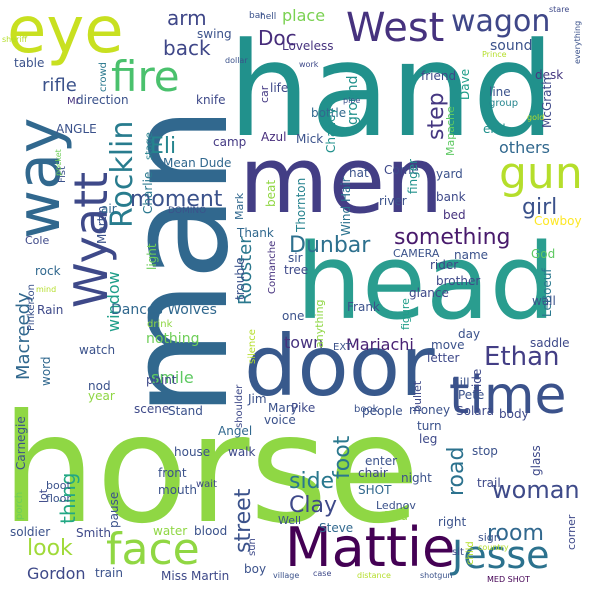  What do you see at coordinates (539, 207) in the screenshot?
I see `word-girl: girl` at bounding box center [539, 207].